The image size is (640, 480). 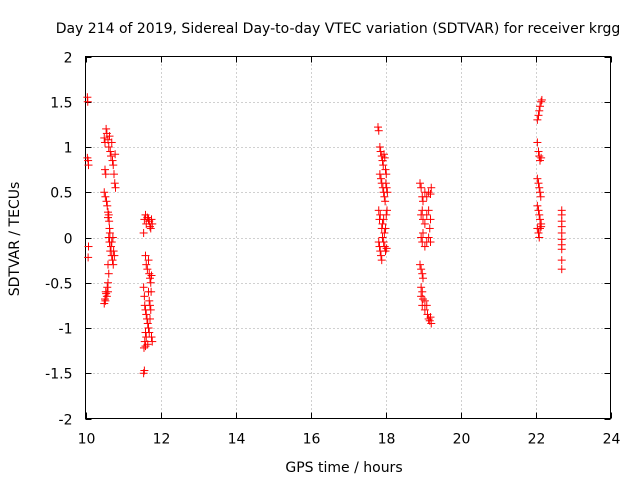 What do you see at coordinates (58, 285) in the screenshot?
I see `y-tick-label: -0.5` at bounding box center [58, 285].